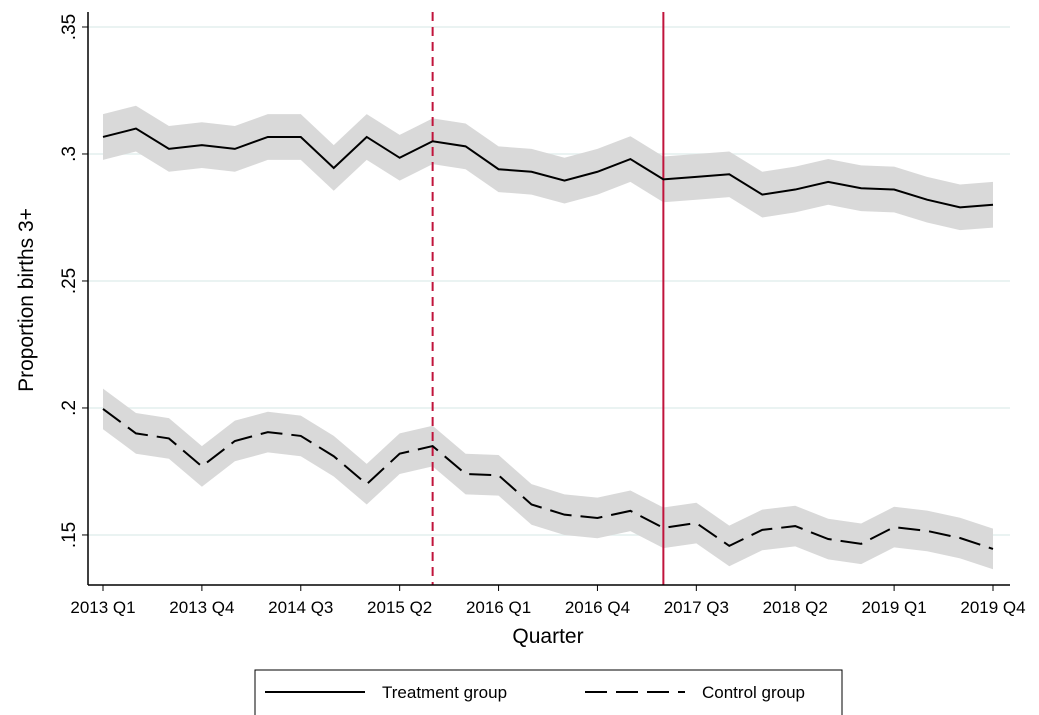 The image size is (1039, 715). What do you see at coordinates (992, 607) in the screenshot?
I see `x-tick-label: 2019 Q4` at bounding box center [992, 607].